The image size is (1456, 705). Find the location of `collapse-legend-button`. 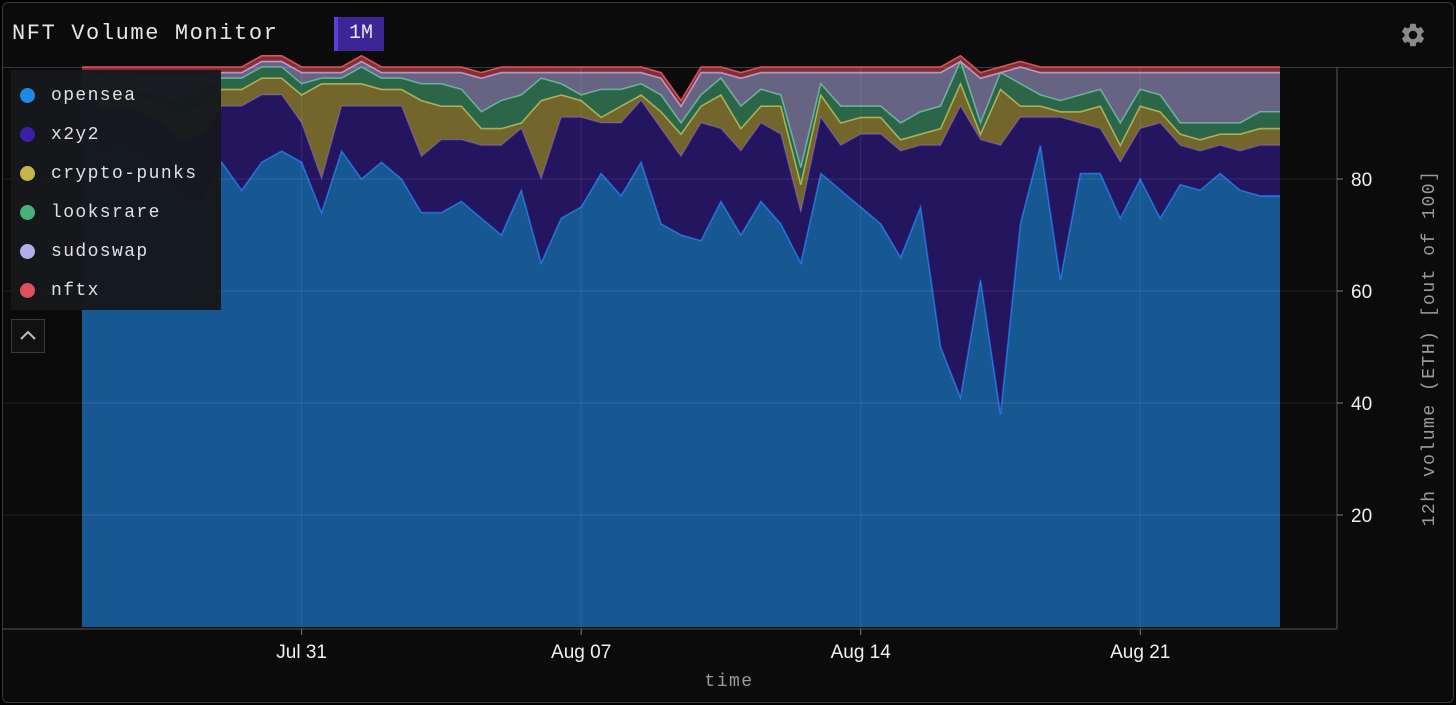

collapse-legend-button is located at coordinates (28, 336).